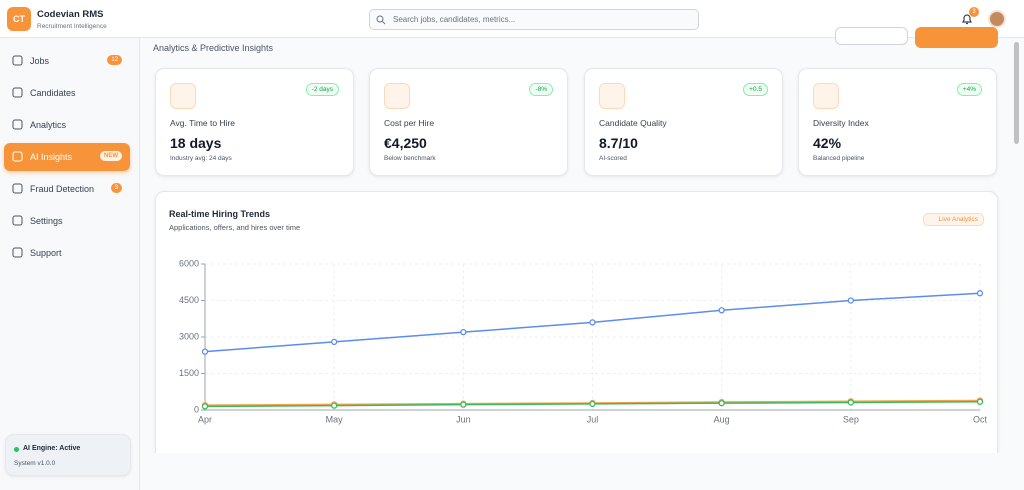  I want to click on kpi-card: +0.5 Candidate Quality 8.7/10 AI-scored, so click(683, 122).